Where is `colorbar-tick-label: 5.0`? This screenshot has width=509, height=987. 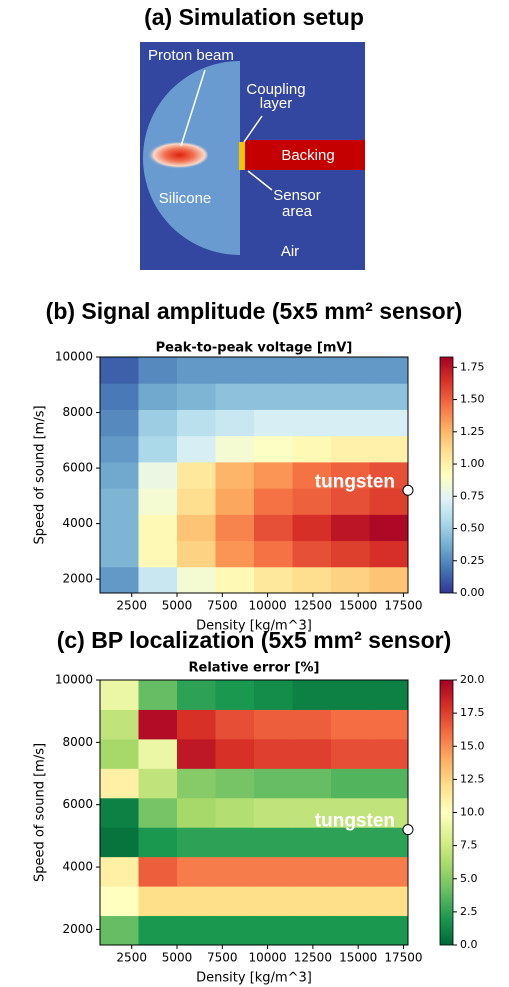
colorbar-tick-label: 5.0 is located at coordinates (469, 878).